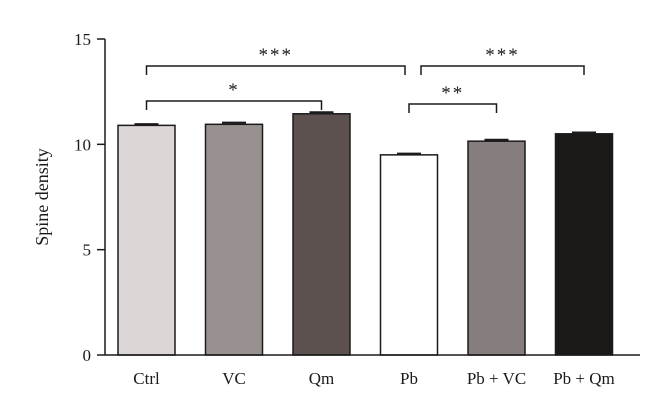  Describe the element at coordinates (321, 234) in the screenshot. I see `bar-qm` at that location.